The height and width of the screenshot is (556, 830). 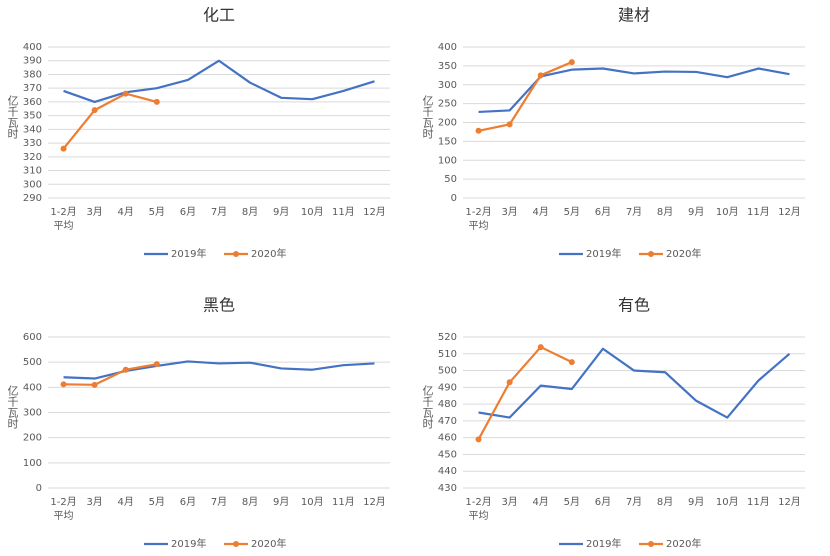 What do you see at coordinates (447, 421) in the screenshot?
I see `y-tick-label: 470` at bounding box center [447, 421].